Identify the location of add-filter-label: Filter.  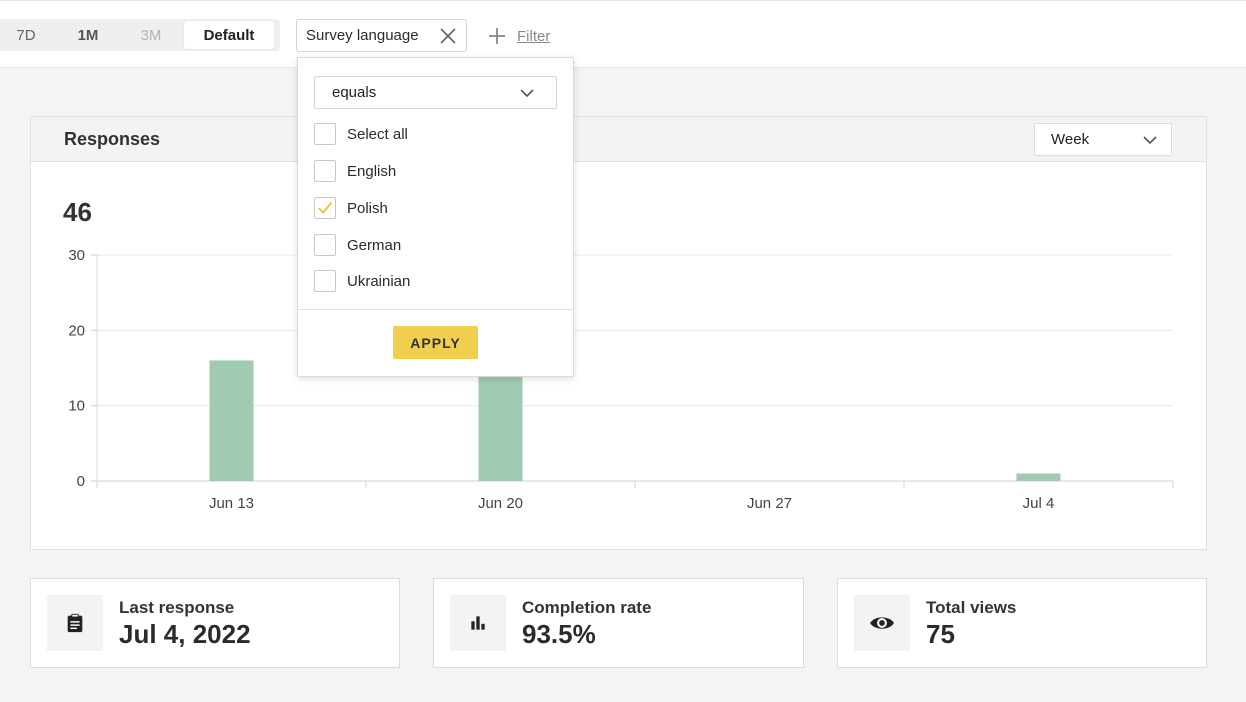
(534, 36).